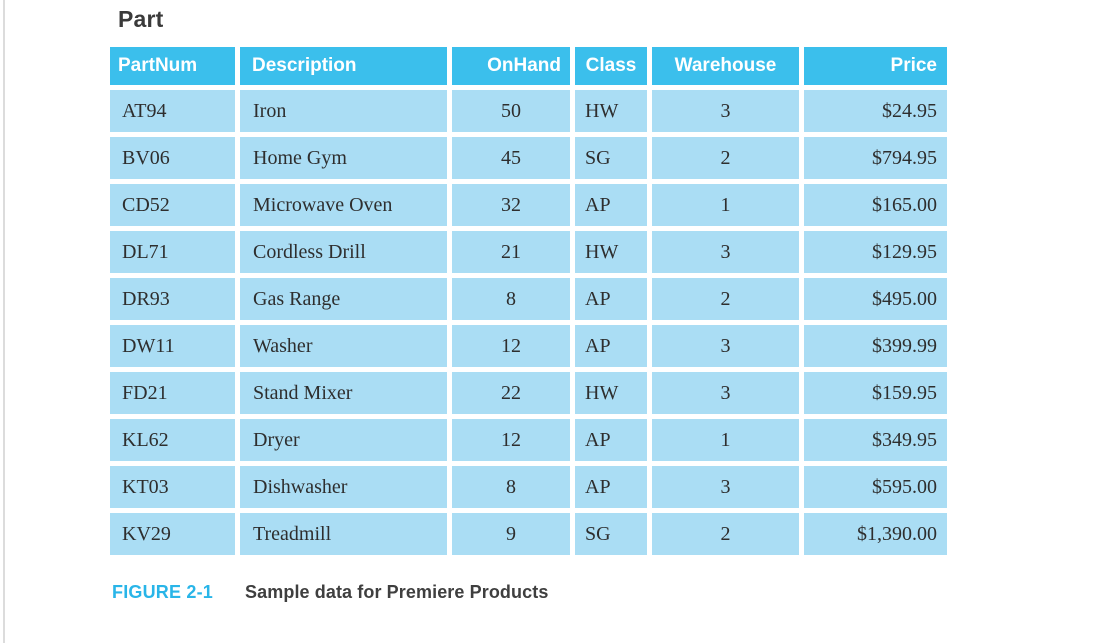  I want to click on table-title: Part, so click(141, 19).